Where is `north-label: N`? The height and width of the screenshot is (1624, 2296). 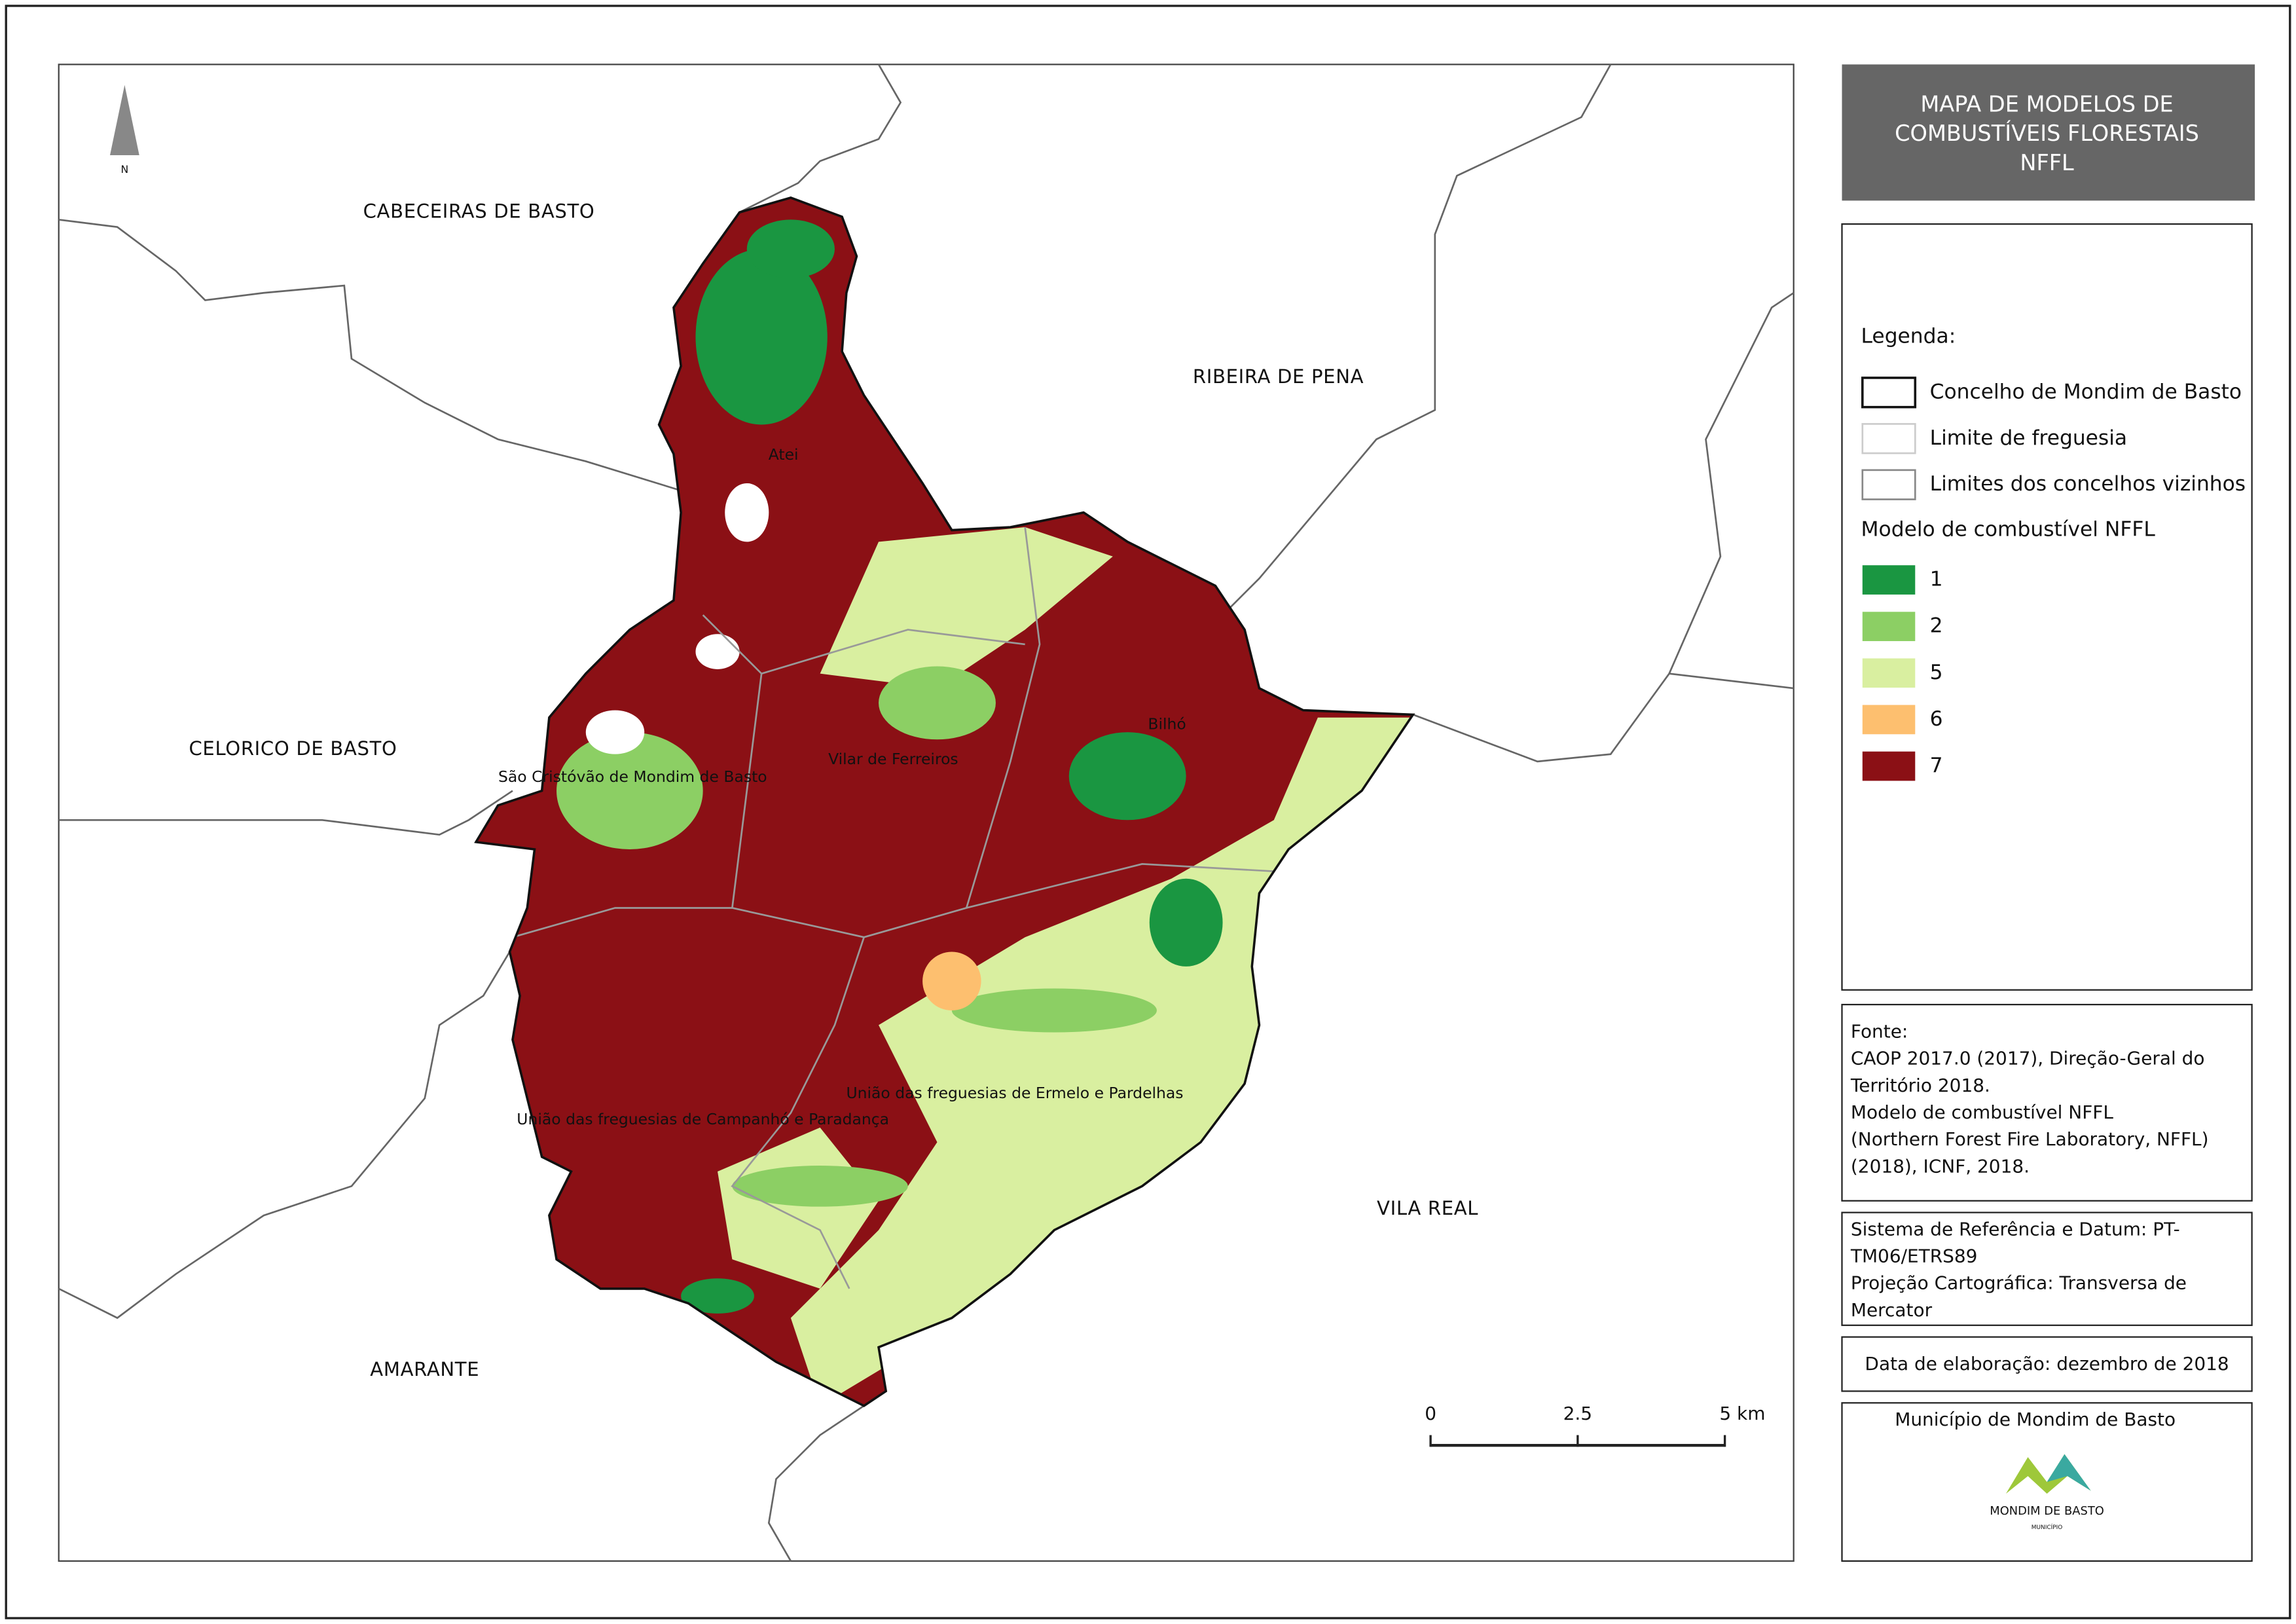 north-label: N is located at coordinates (125, 169).